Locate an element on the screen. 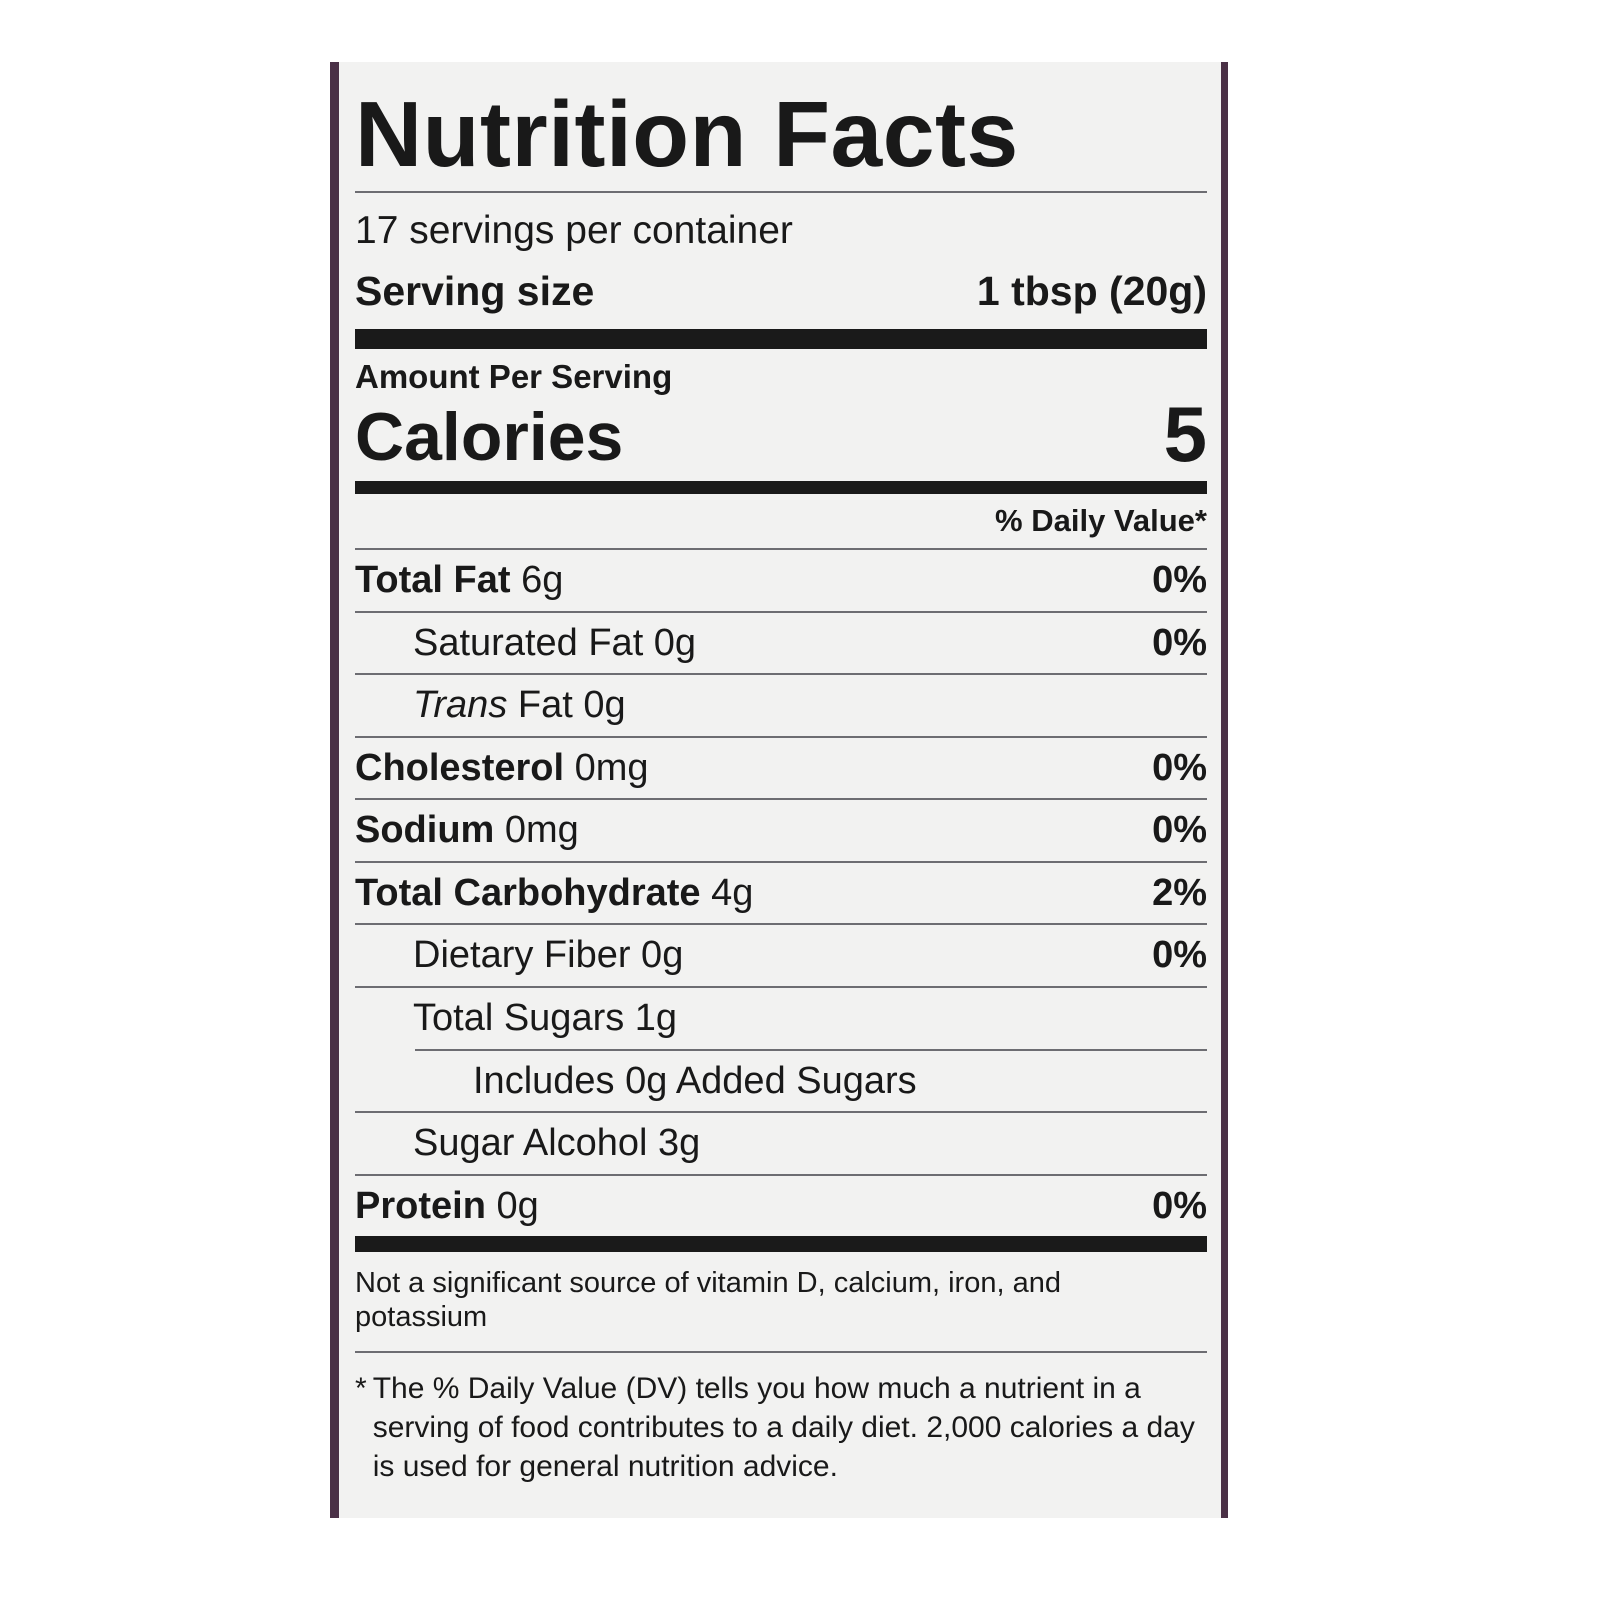 The image size is (1600, 1600). nutrient-label: Cholesterol 0mg is located at coordinates (502, 767).